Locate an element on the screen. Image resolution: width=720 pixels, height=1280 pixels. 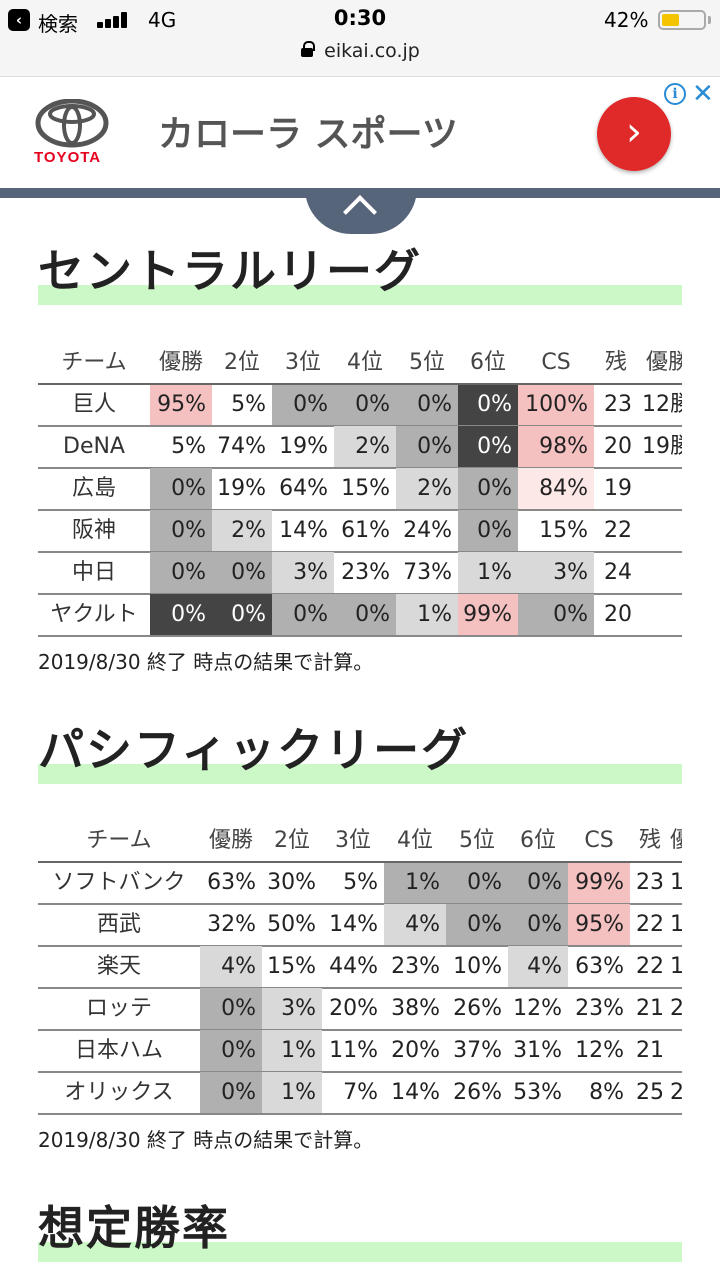
battery-icon is located at coordinates (682, 20).